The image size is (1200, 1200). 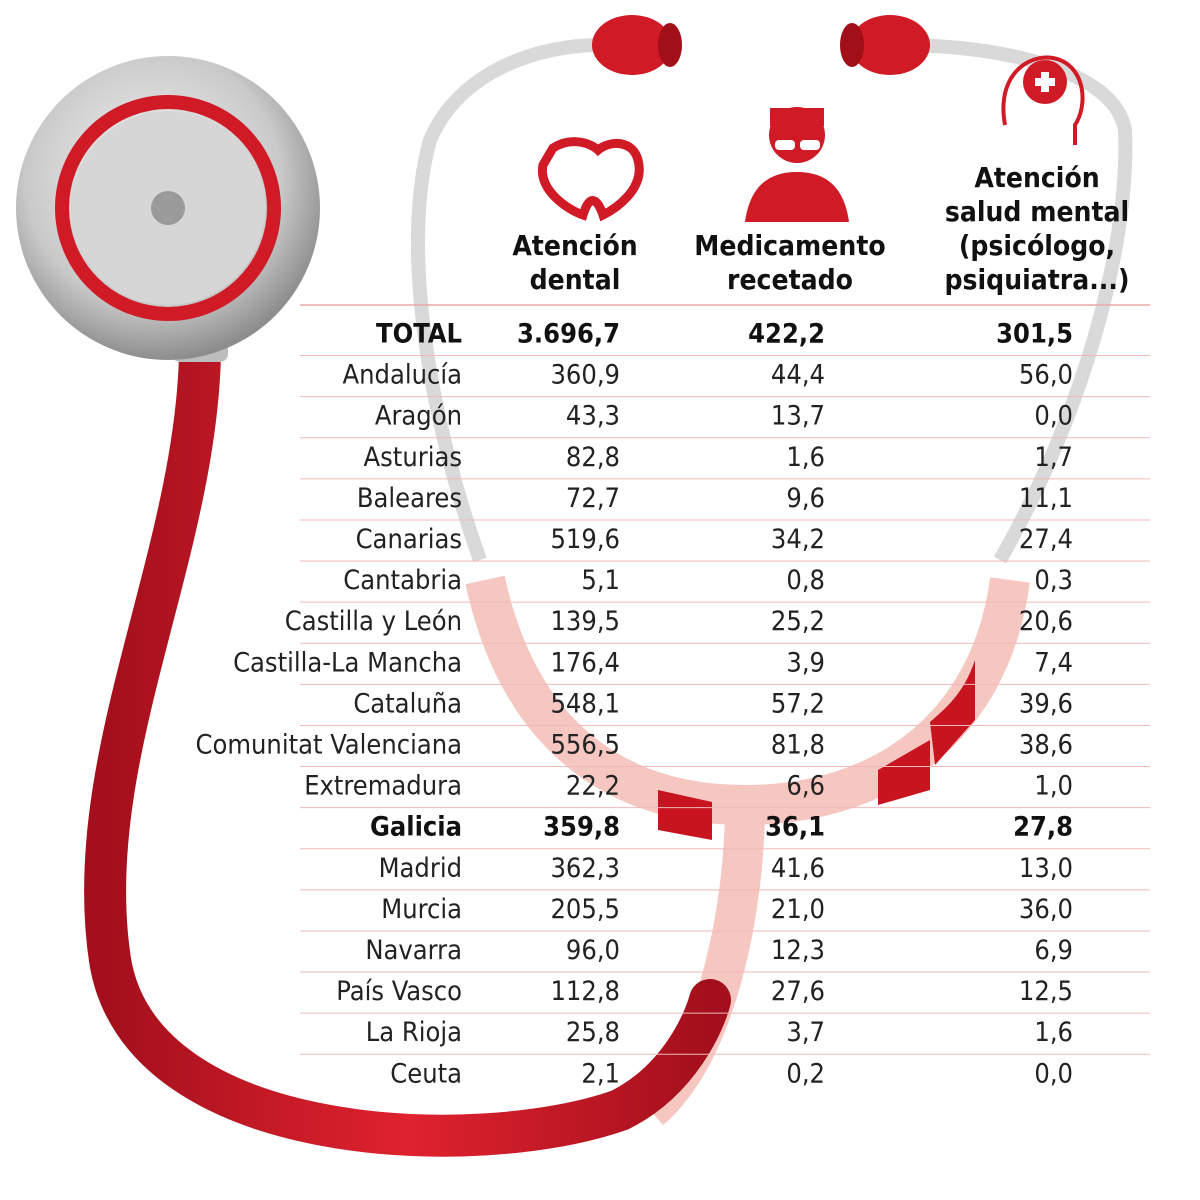 I want to click on row-label: Baleares, so click(x=409, y=498).